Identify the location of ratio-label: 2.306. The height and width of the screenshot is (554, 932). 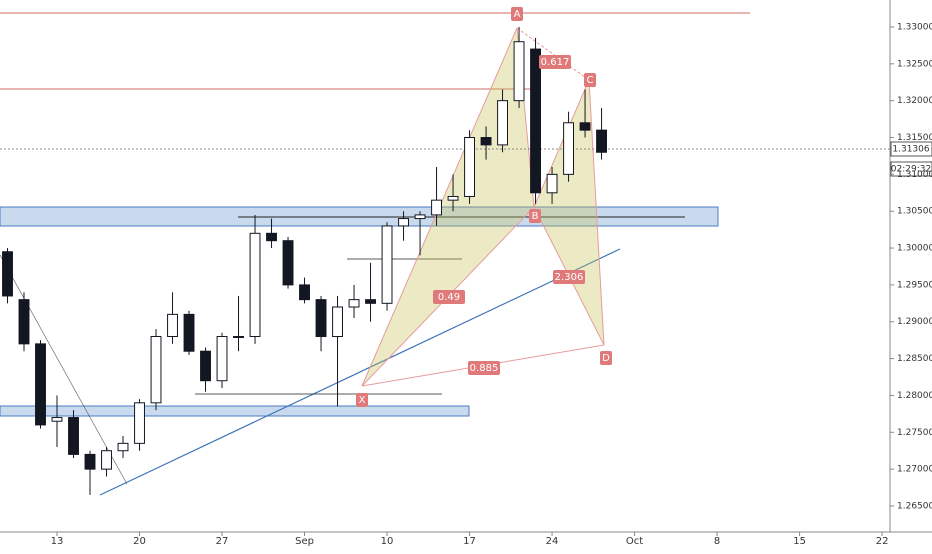
(569, 277).